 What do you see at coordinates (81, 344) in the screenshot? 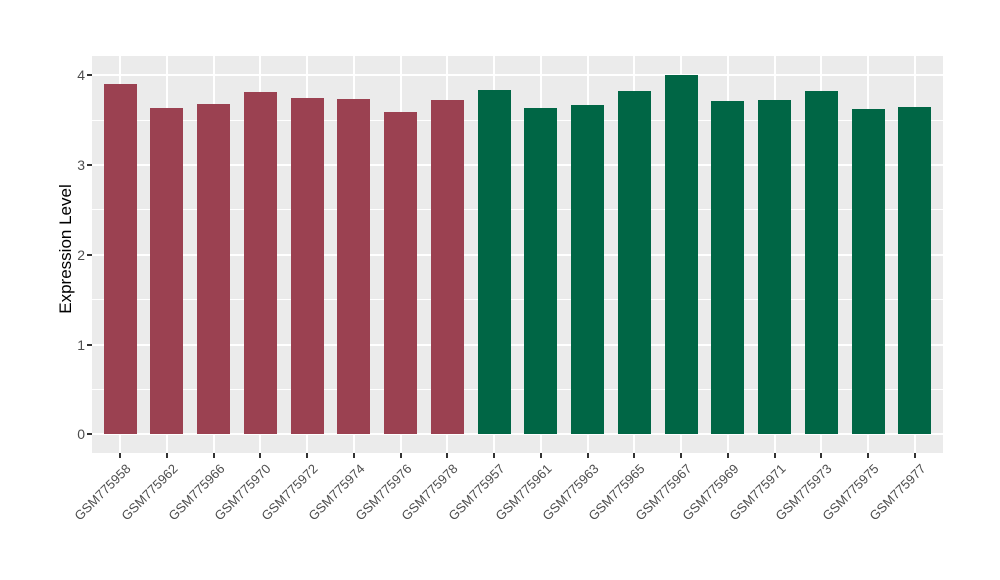
I see `y-tick-label: 1` at bounding box center [81, 344].